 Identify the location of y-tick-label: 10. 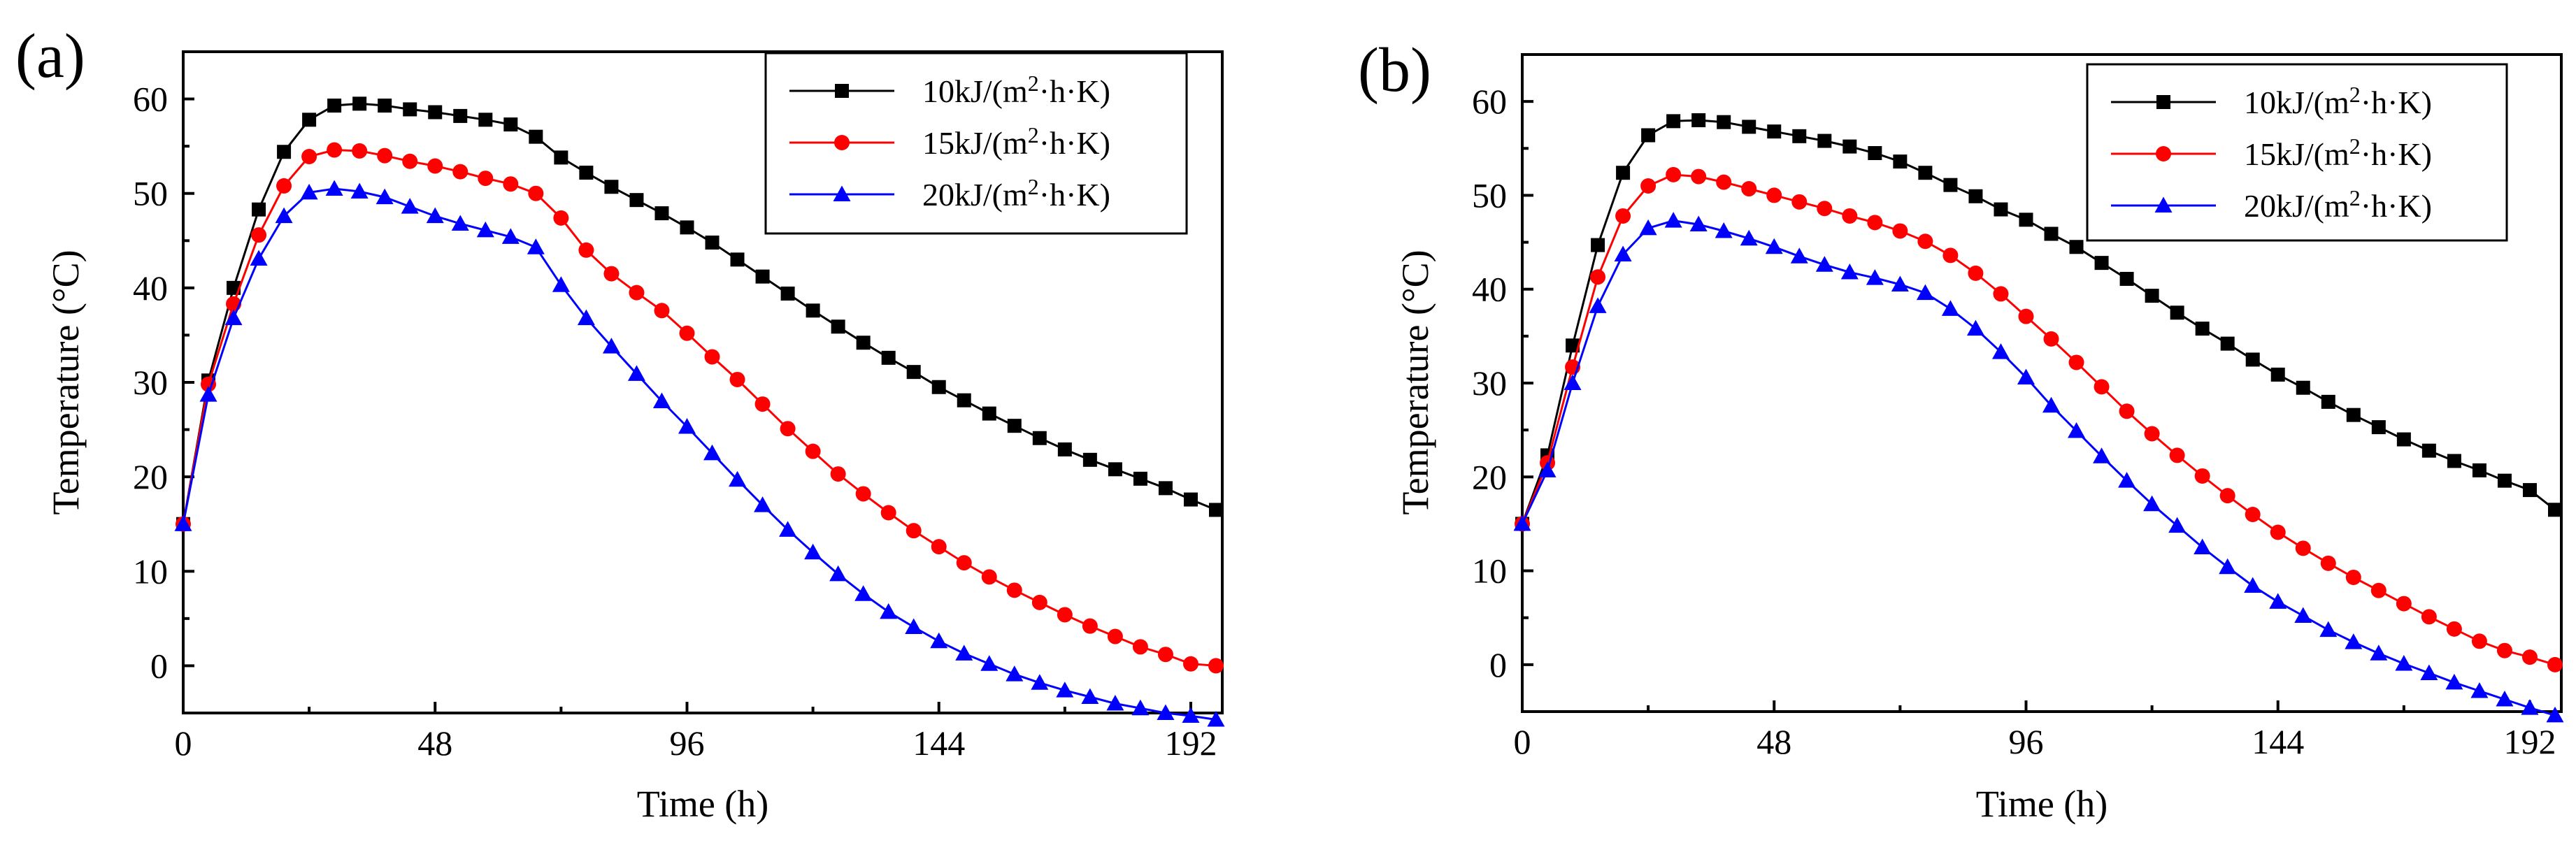
(150, 571).